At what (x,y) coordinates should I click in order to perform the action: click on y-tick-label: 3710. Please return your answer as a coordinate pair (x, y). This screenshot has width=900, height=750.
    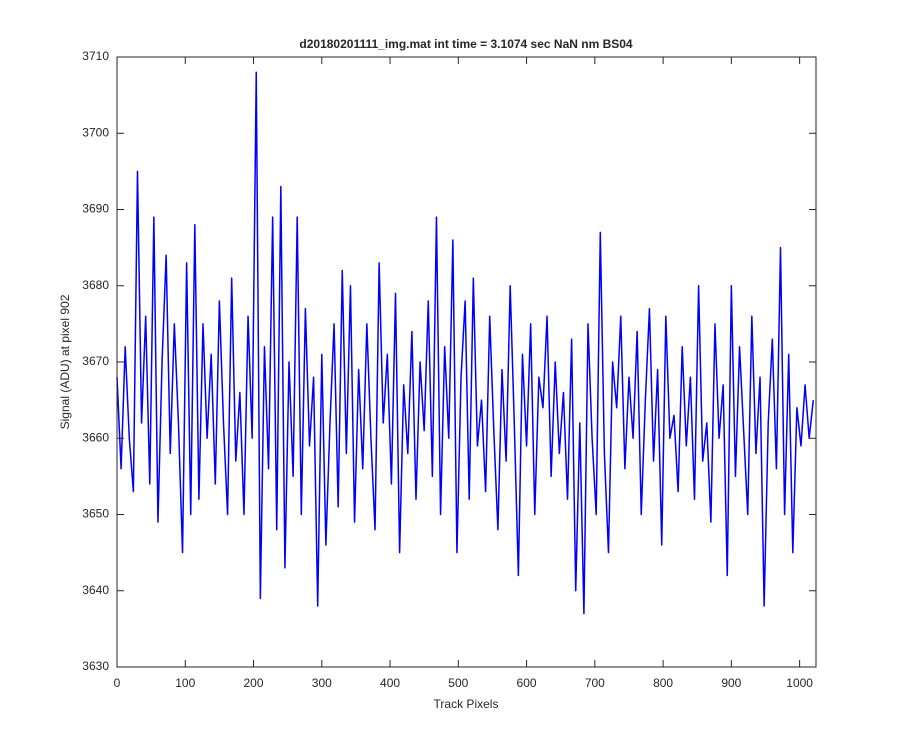
    Looking at the image, I should click on (95, 56).